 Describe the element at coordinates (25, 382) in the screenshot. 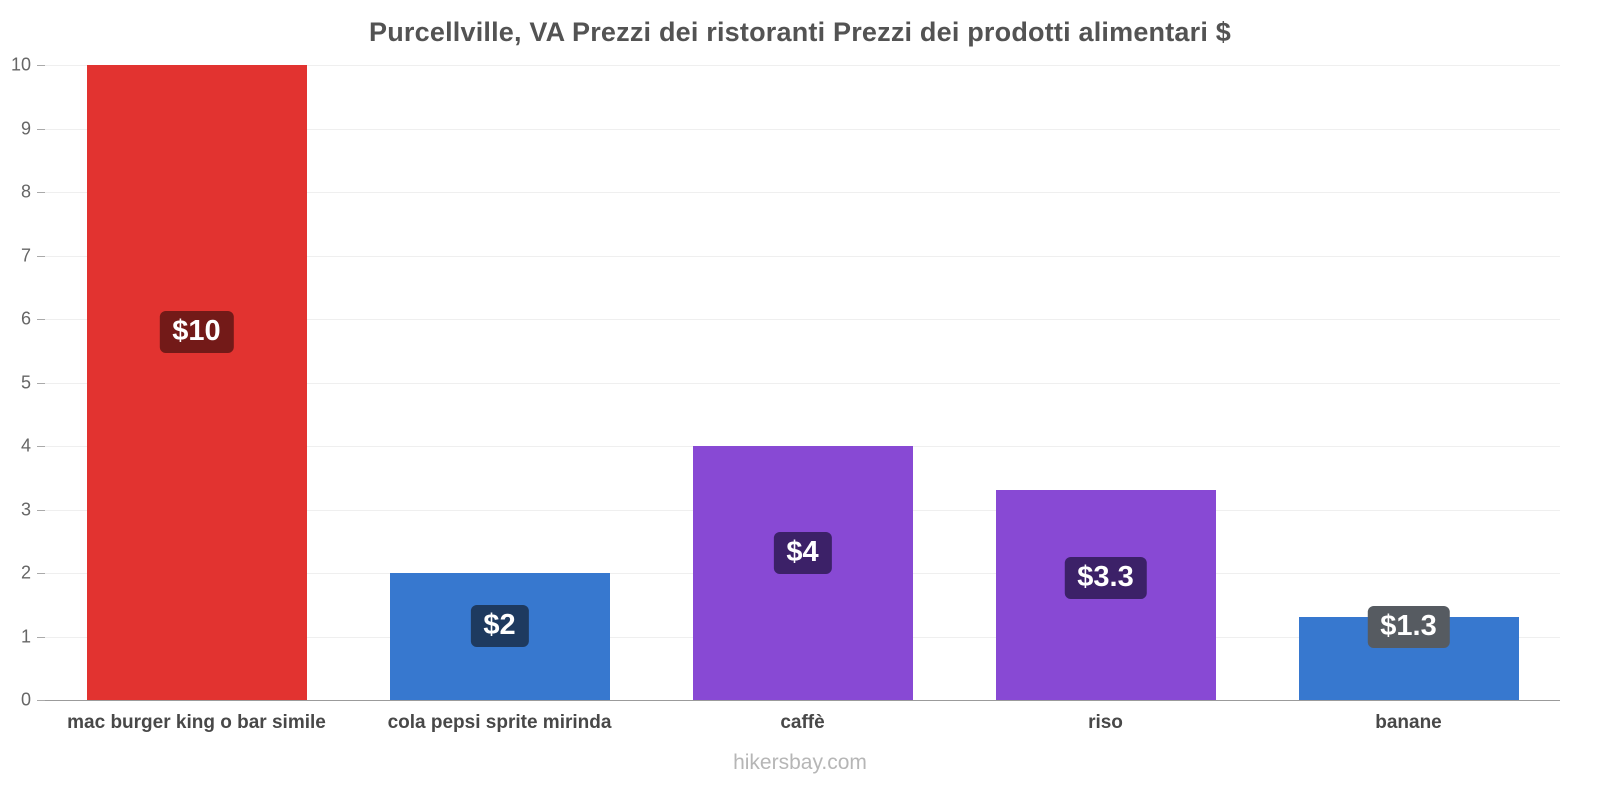

I see `y-axis-tick-label: 5` at that location.